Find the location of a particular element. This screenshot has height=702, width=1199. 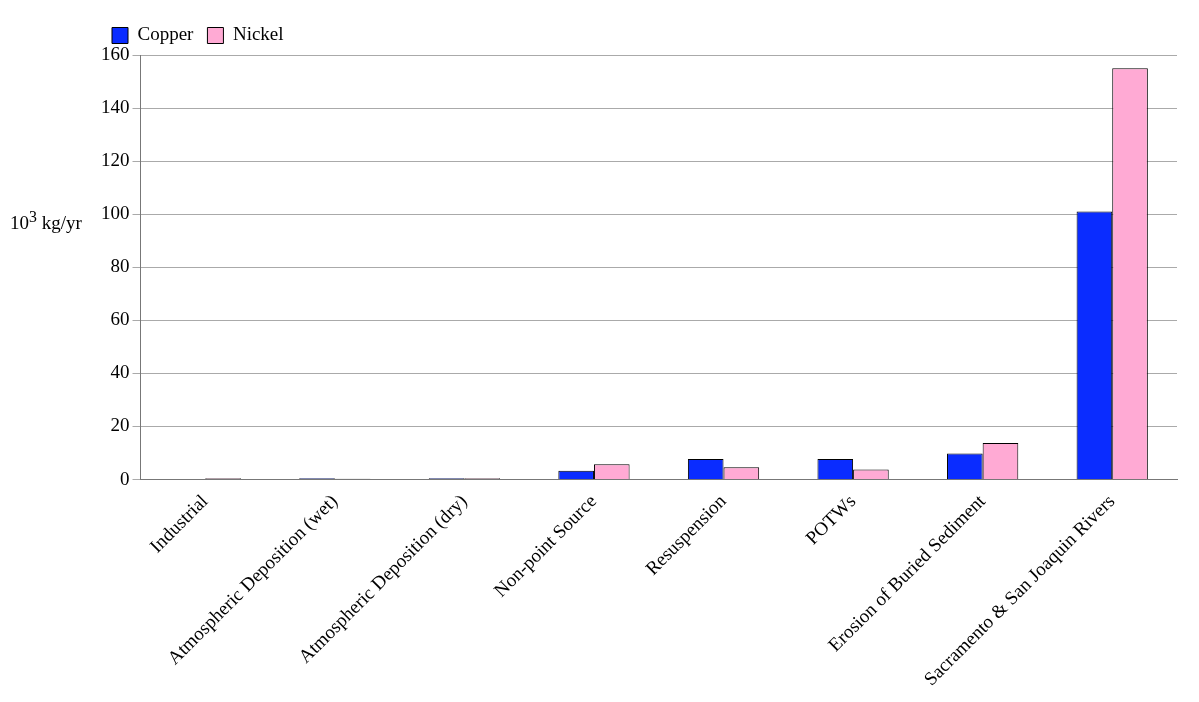

y-tick-label: 160 is located at coordinates (115, 53).